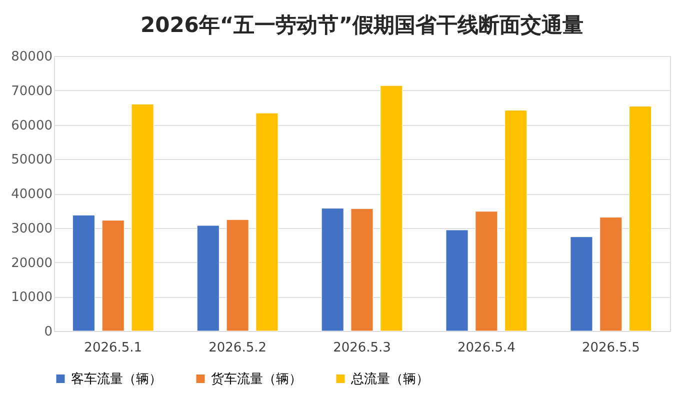  What do you see at coordinates (611, 348) in the screenshot?
I see `x-tick-label: 2026.5.5` at bounding box center [611, 348].